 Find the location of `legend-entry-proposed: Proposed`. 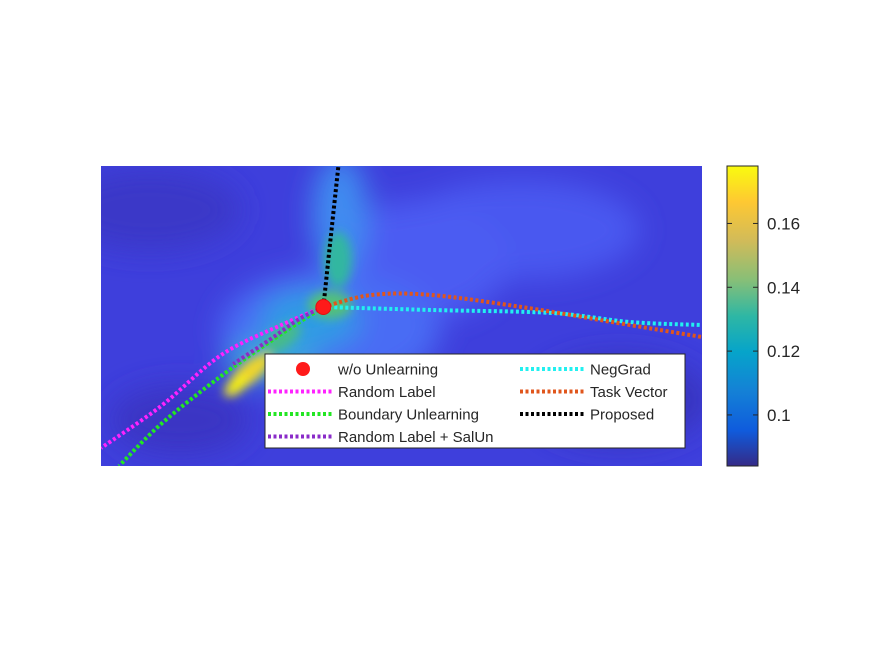

legend-entry-proposed: Proposed is located at coordinates (587, 415).